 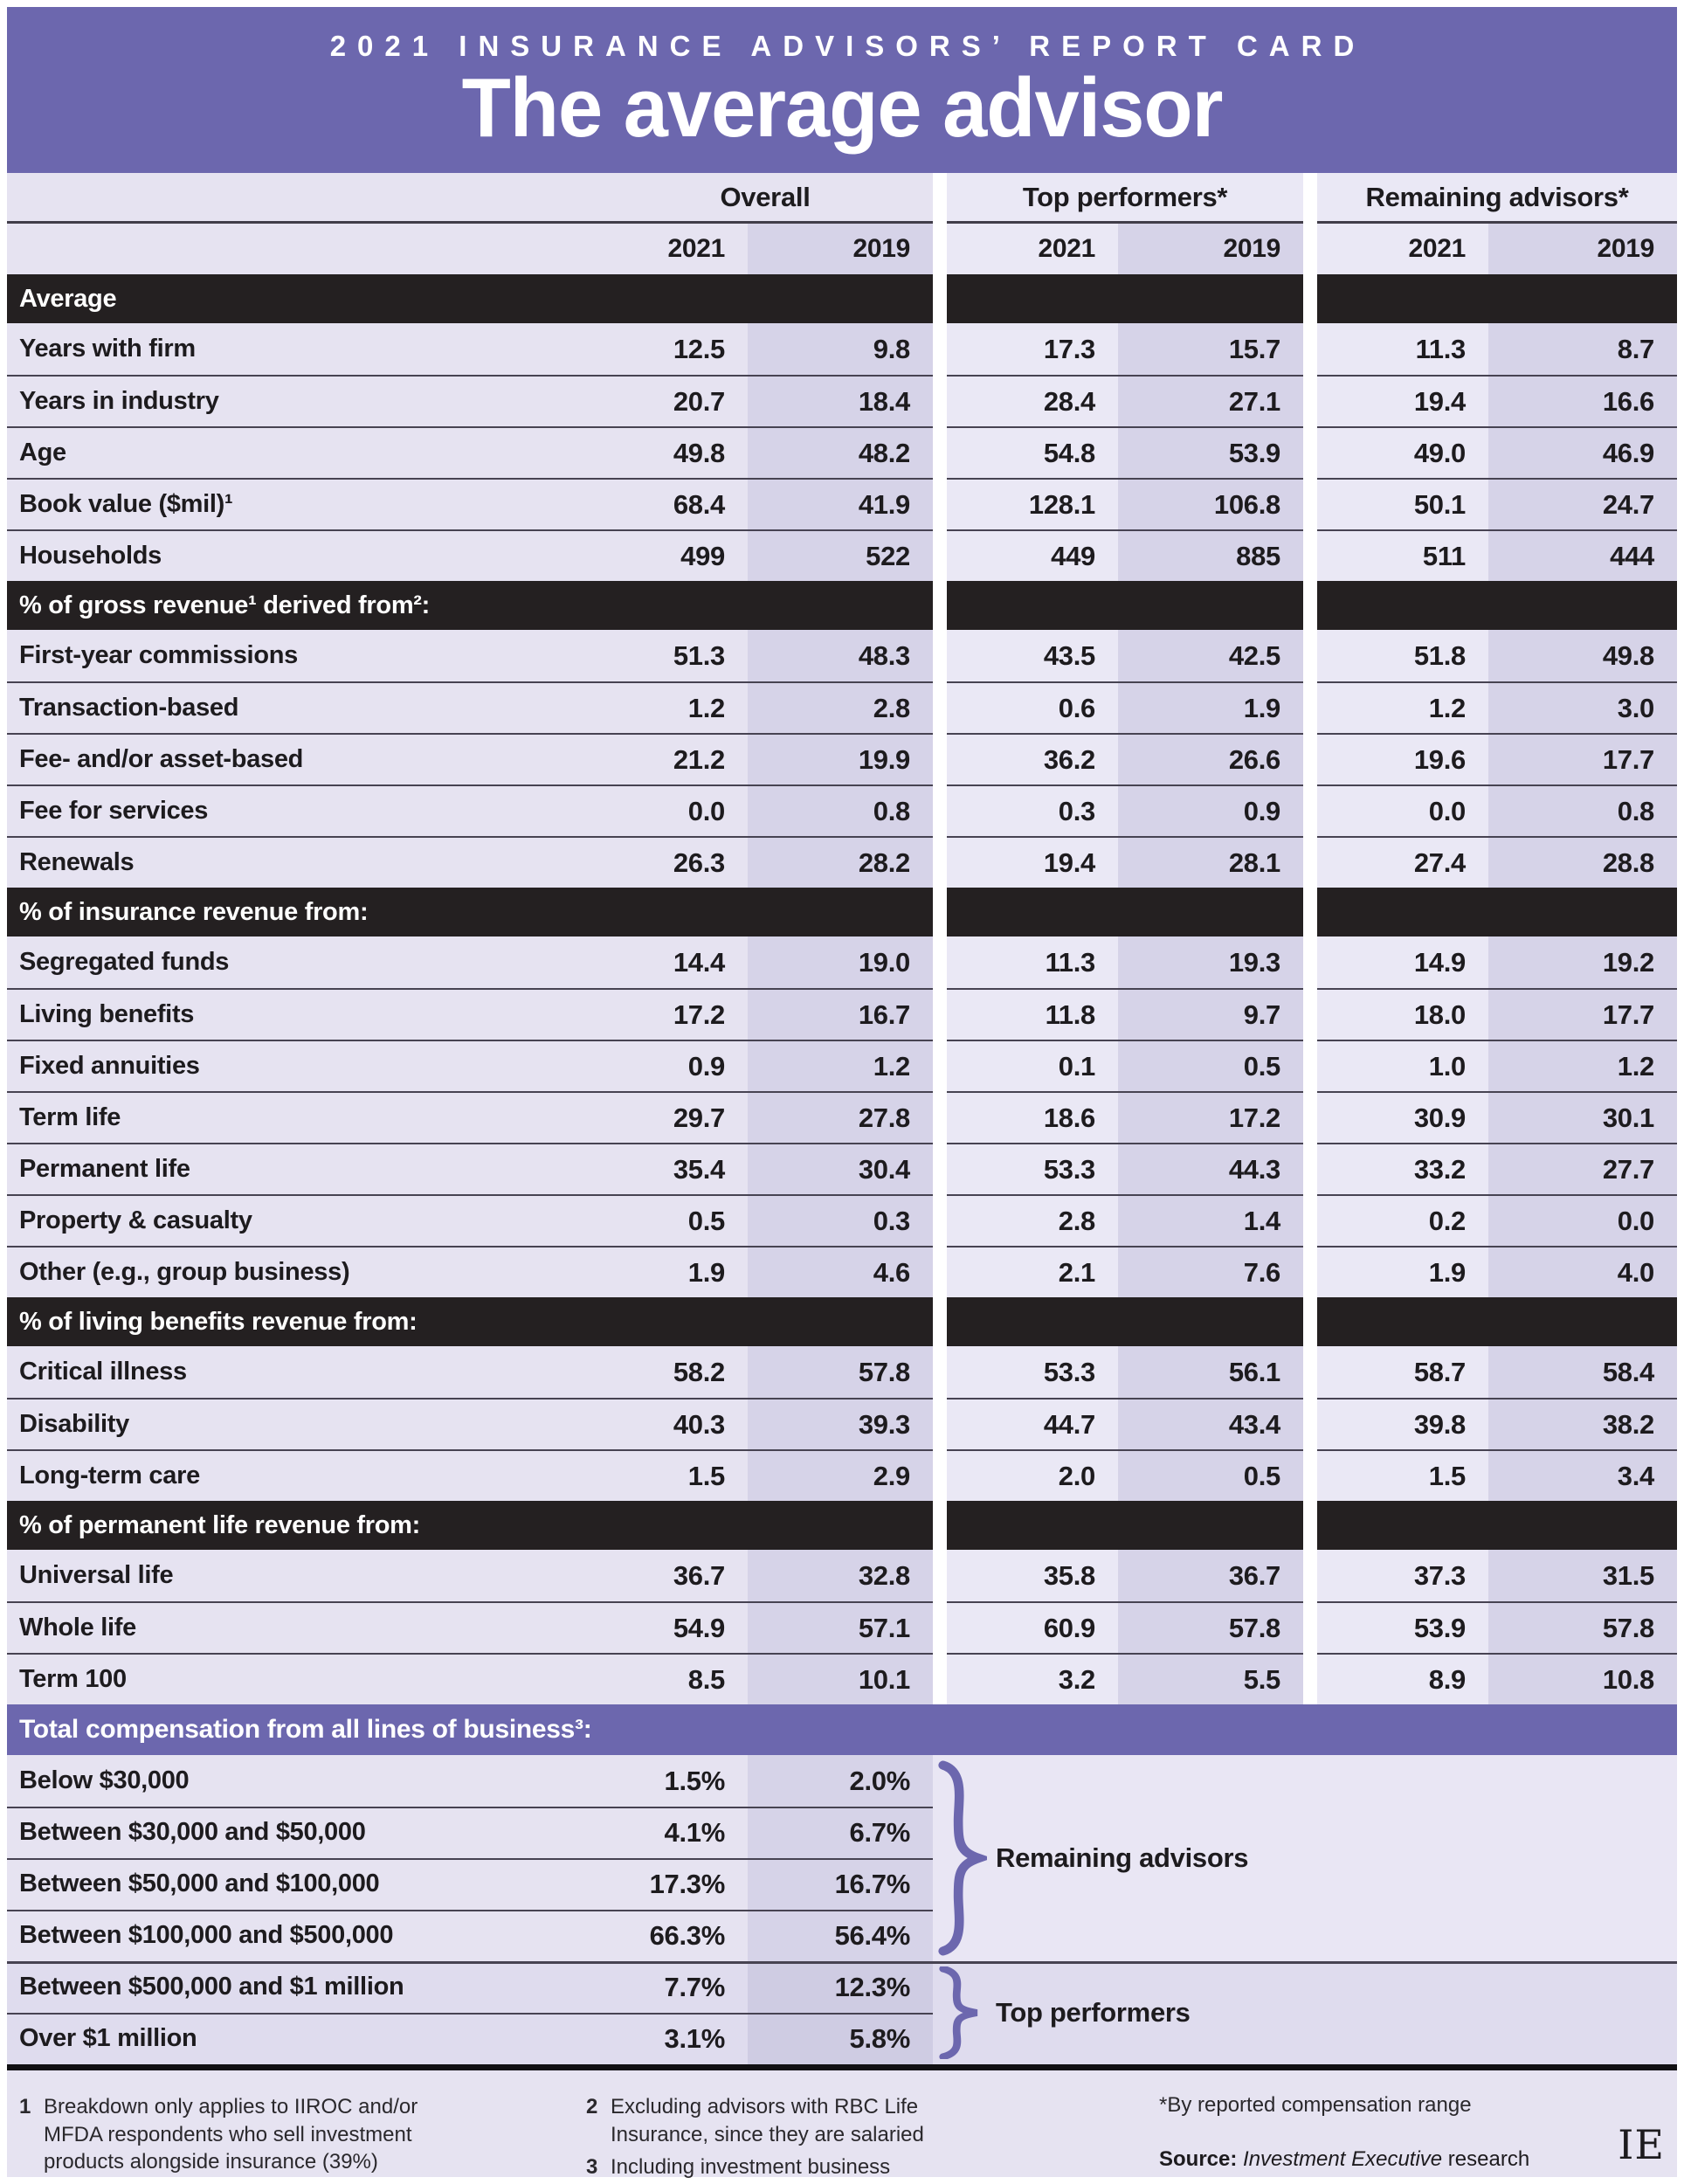 What do you see at coordinates (1402, 1014) in the screenshot?
I see `value-cell: 18.0` at bounding box center [1402, 1014].